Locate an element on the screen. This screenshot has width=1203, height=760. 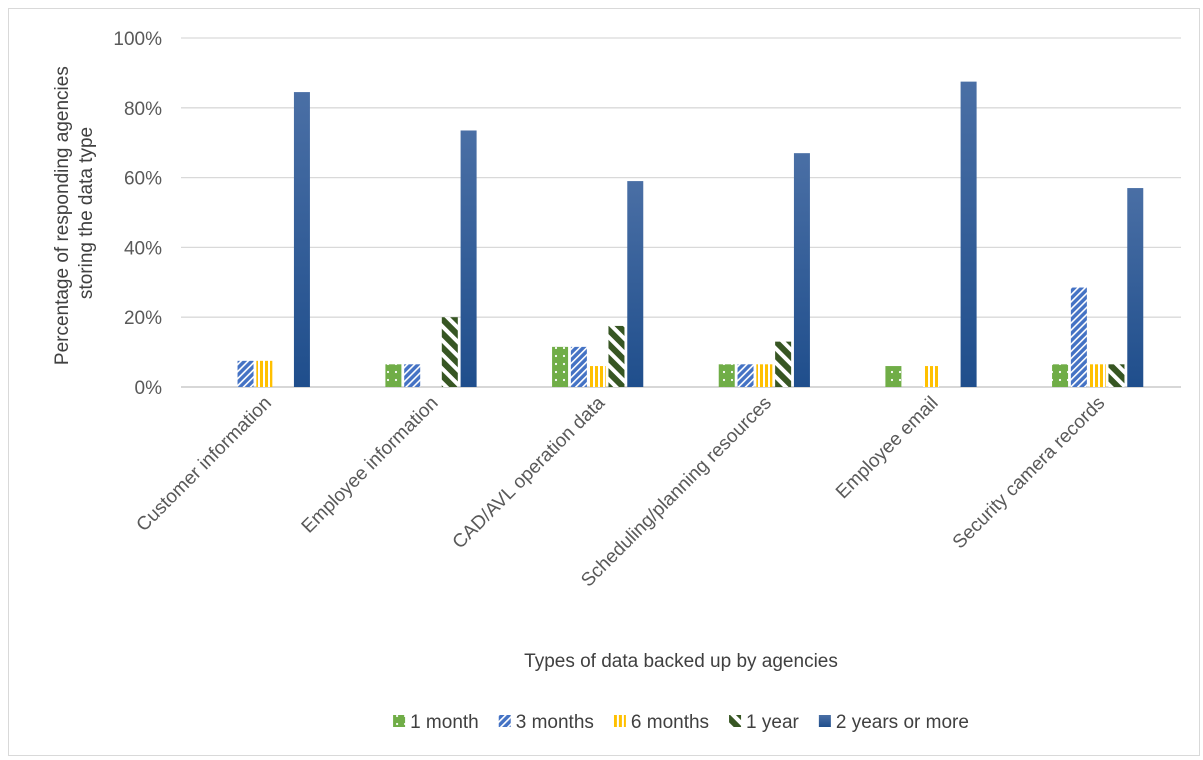
legend-item: 1 year is located at coordinates (764, 722).